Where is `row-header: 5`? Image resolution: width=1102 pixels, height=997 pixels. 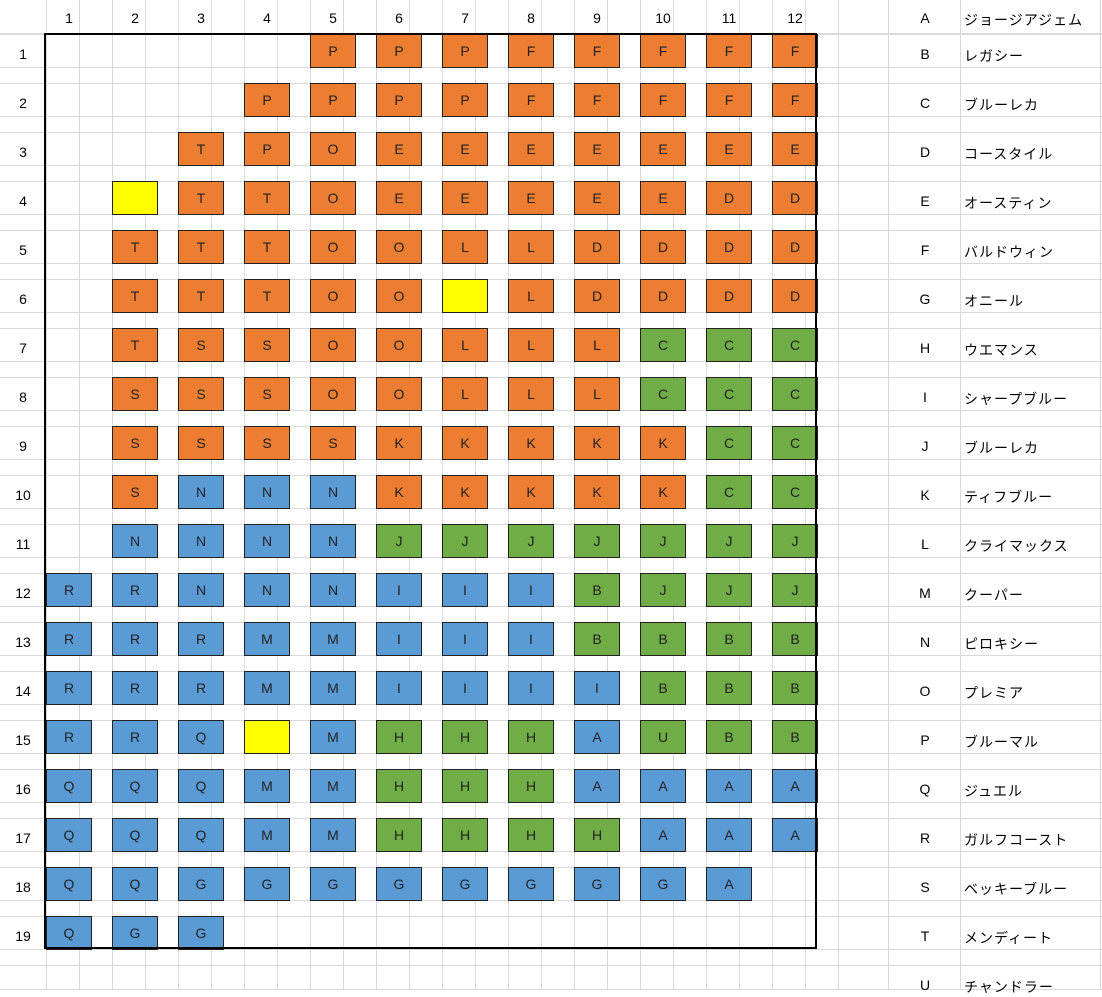
row-header: 5 is located at coordinates (23, 250).